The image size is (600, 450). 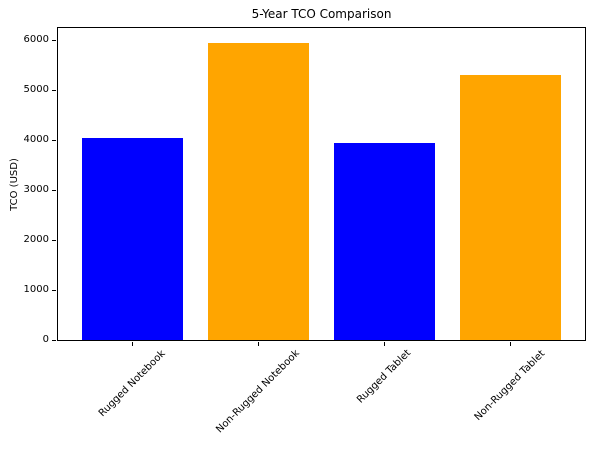 I want to click on y-tick-label: 1000, so click(x=36, y=290).